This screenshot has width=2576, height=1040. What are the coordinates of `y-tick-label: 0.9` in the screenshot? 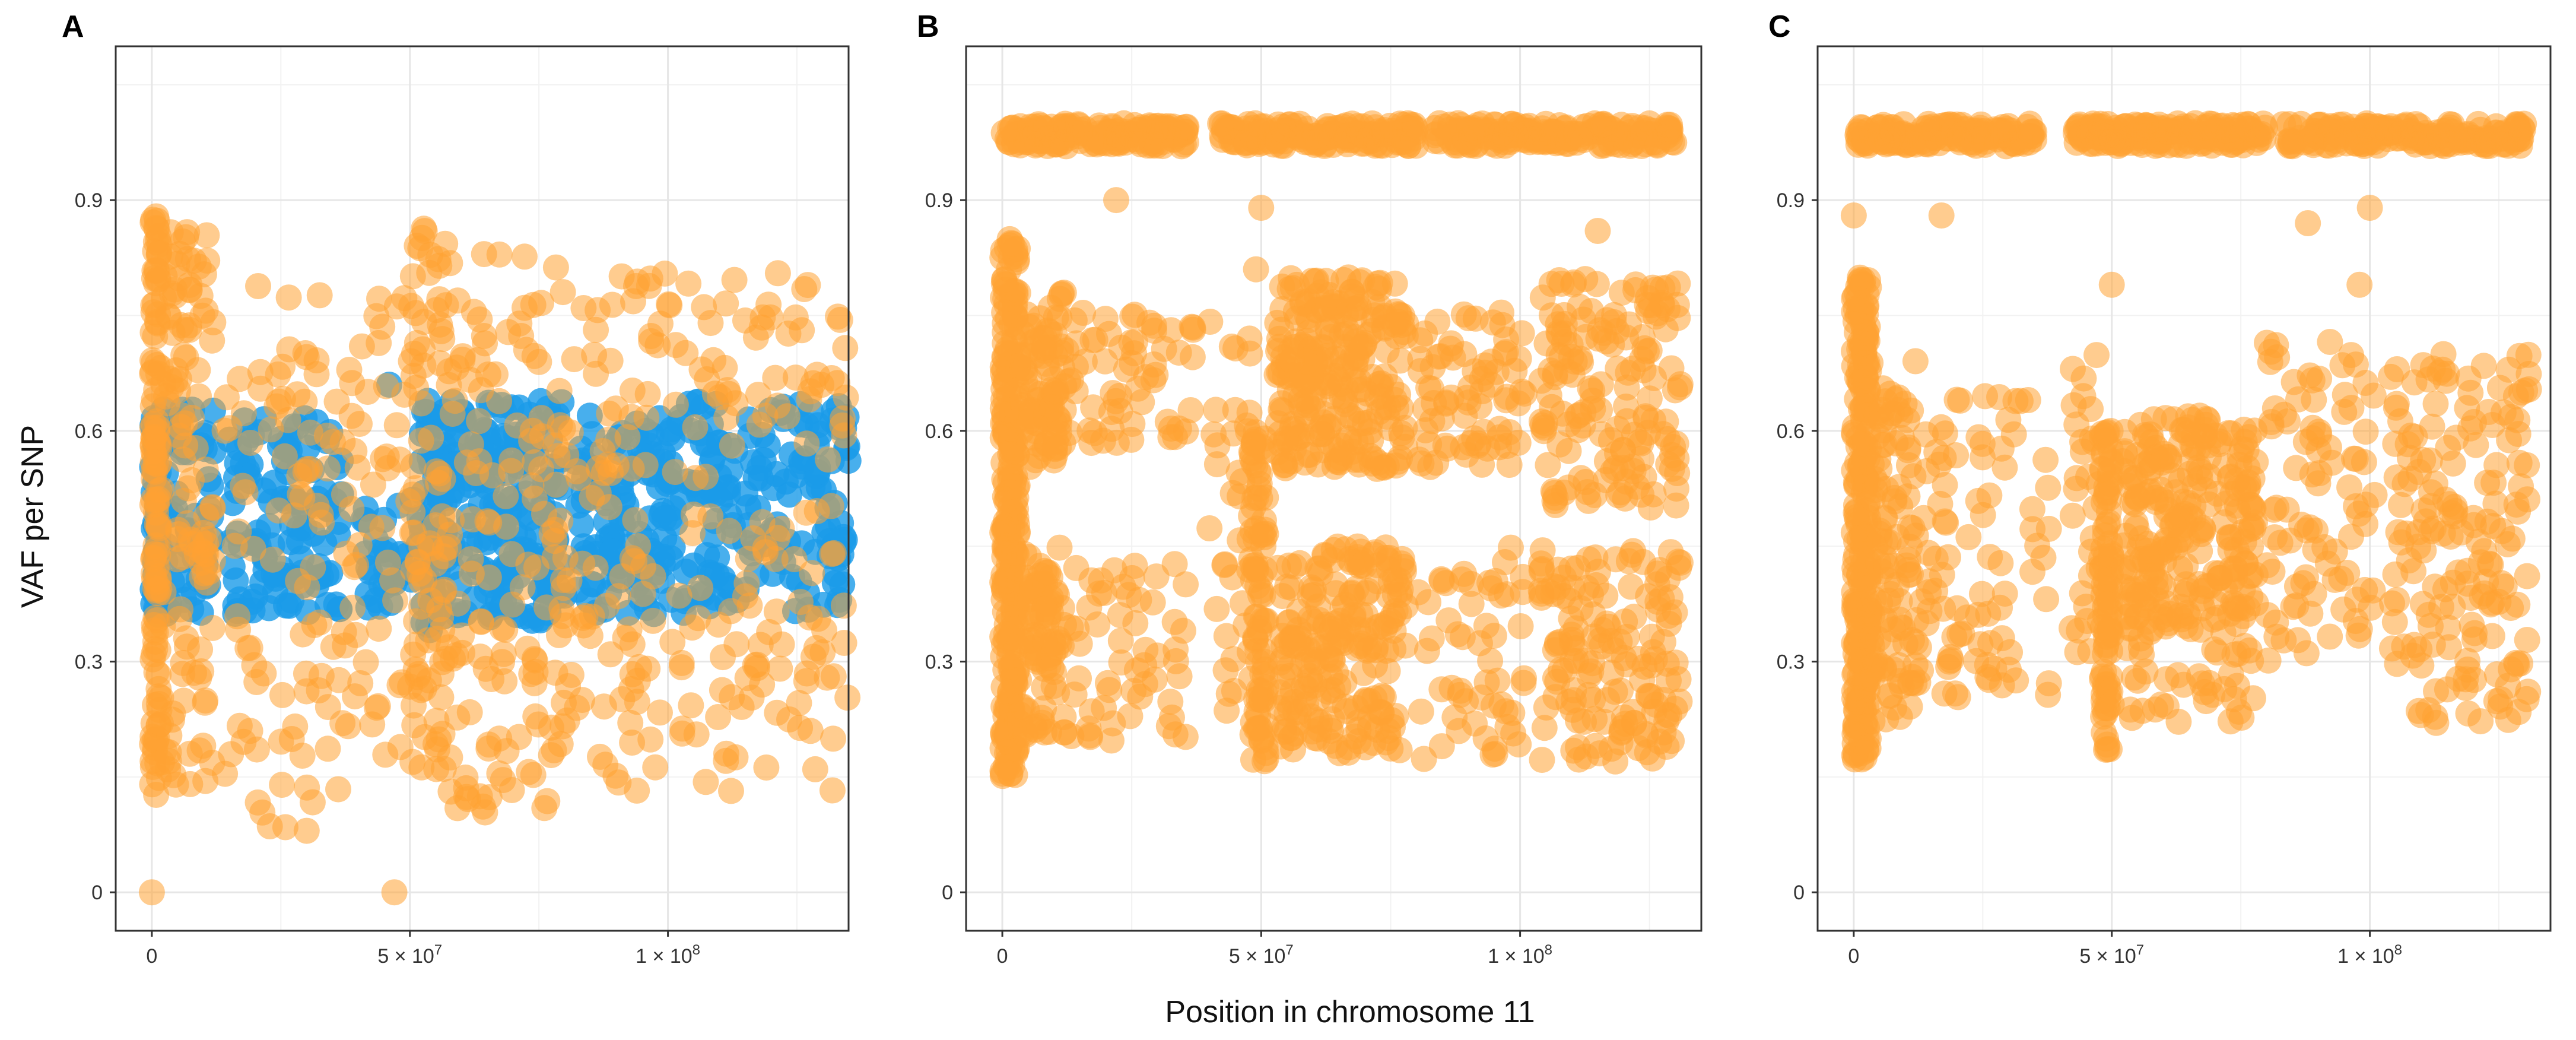 It's located at (89, 200).